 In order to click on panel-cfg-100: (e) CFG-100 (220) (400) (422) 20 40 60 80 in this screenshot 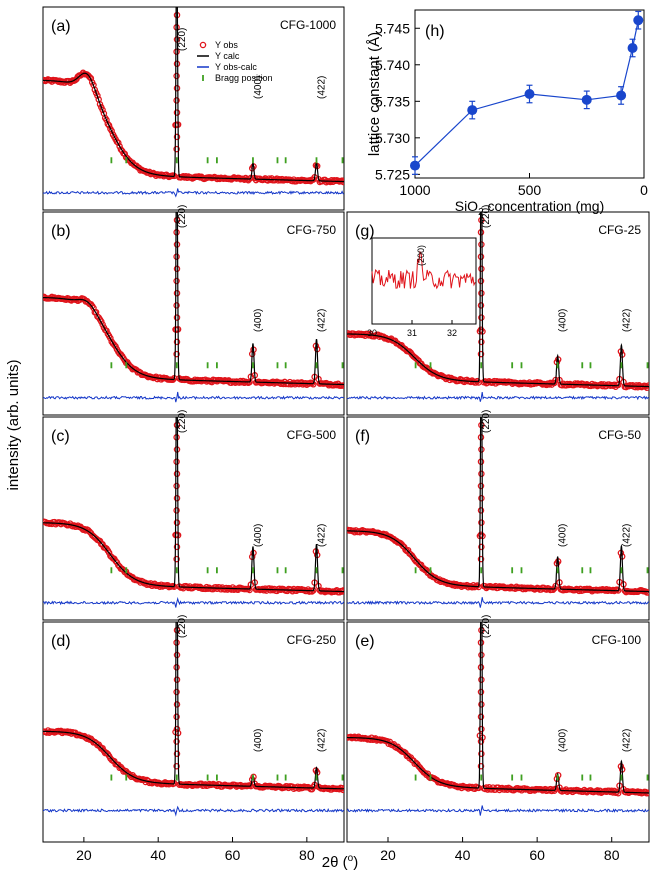, I will do `click(498, 739)`.